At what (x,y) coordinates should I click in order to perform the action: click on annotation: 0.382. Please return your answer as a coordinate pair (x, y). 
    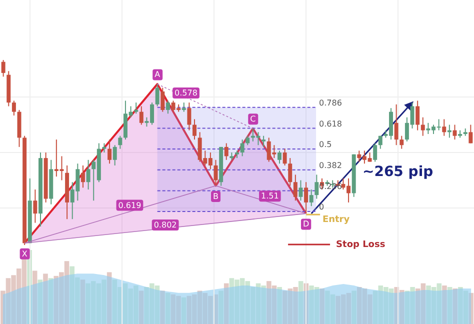
    Looking at the image, I should click on (330, 165).